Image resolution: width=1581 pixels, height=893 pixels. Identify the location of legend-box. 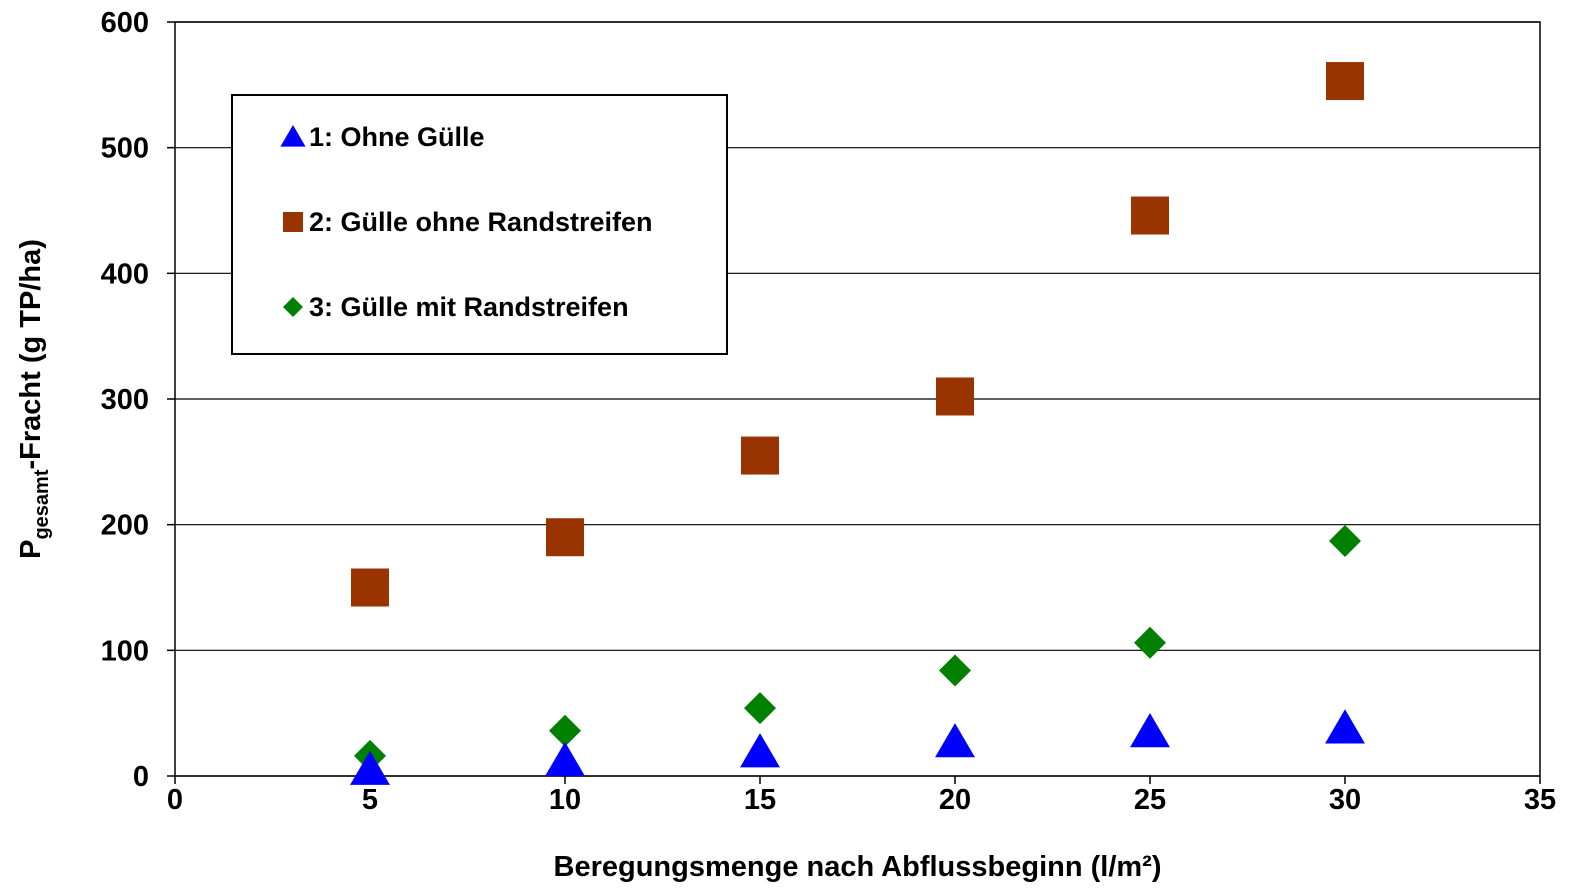
(479, 224).